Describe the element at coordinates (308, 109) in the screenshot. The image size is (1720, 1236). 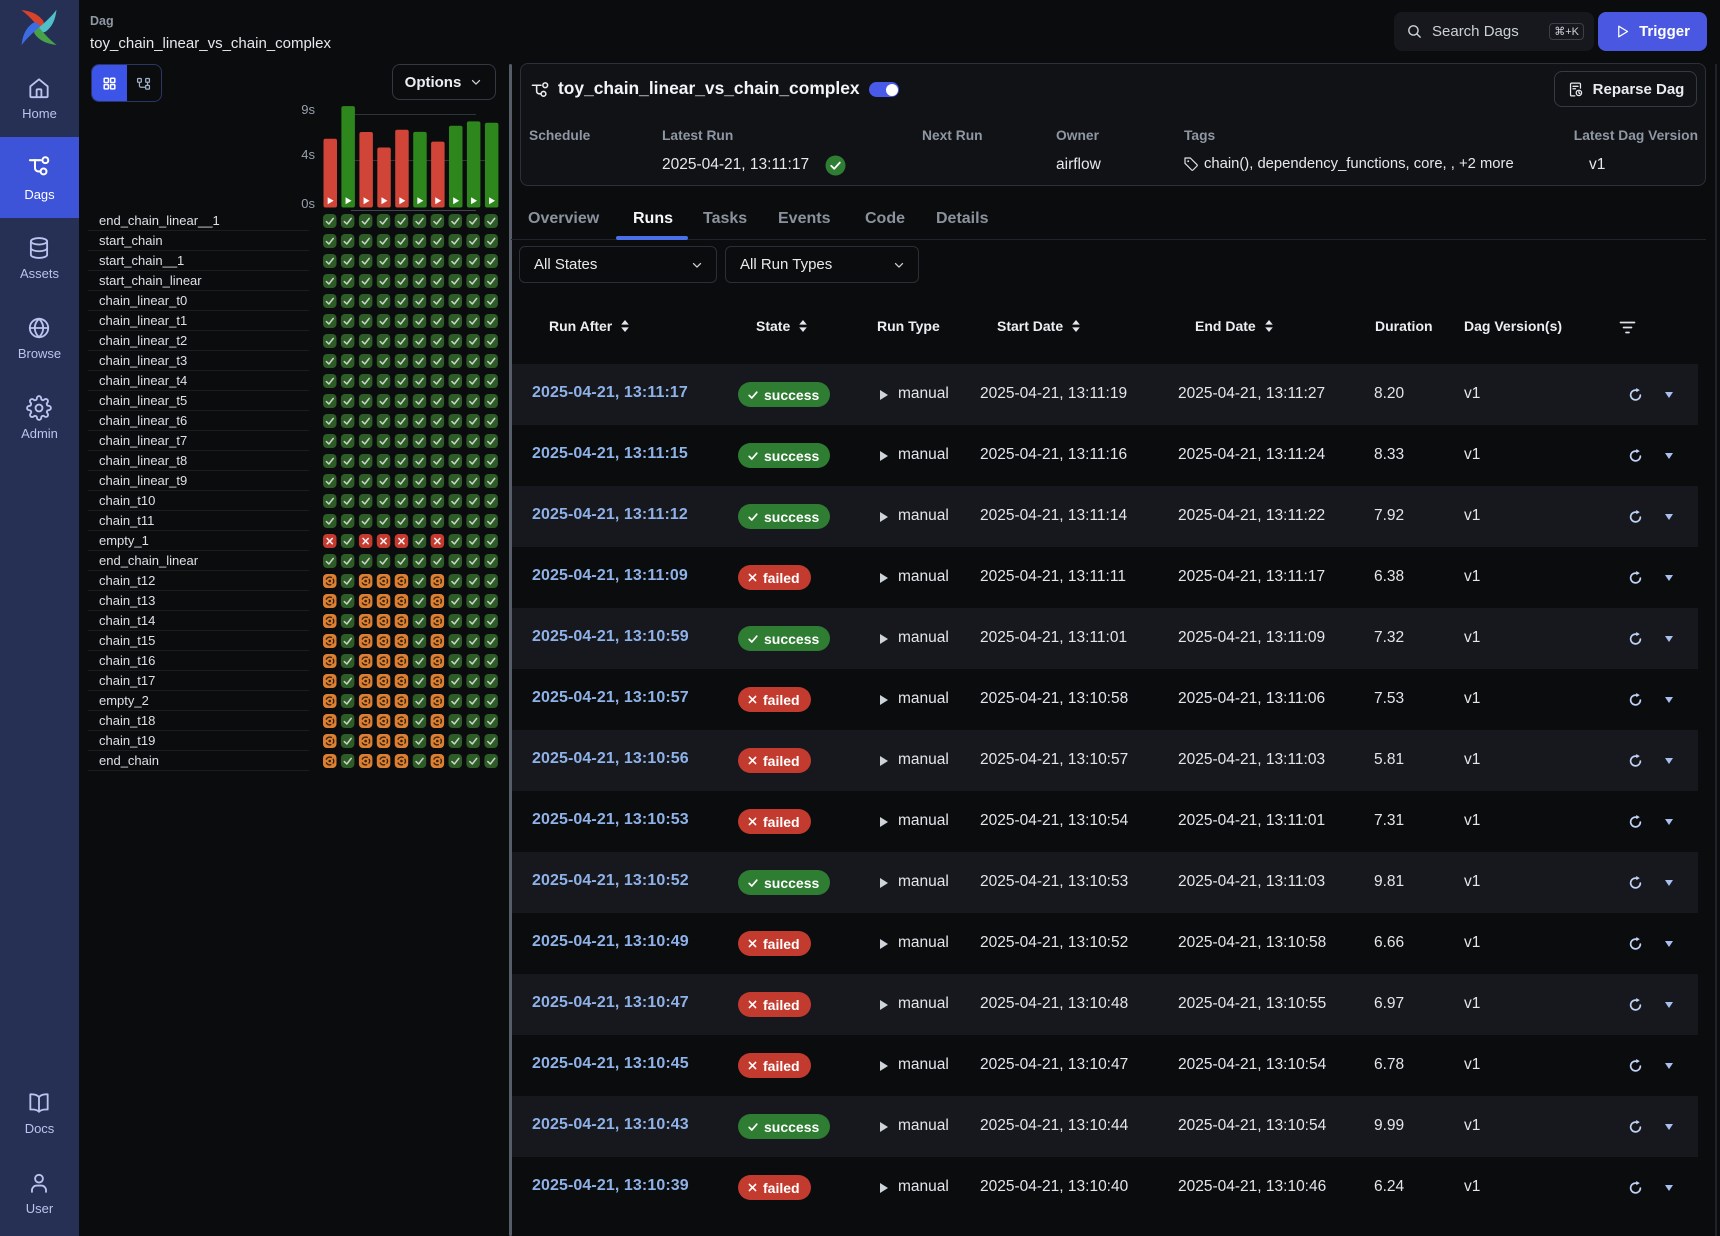
I see `svg-text: 9s` at that location.